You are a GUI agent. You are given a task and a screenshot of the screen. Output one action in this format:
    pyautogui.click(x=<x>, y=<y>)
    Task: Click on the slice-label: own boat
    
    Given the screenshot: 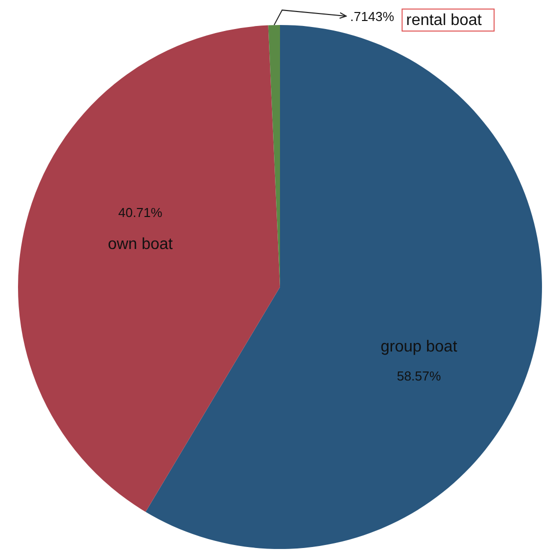 What is the action you would take?
    pyautogui.click(x=141, y=244)
    